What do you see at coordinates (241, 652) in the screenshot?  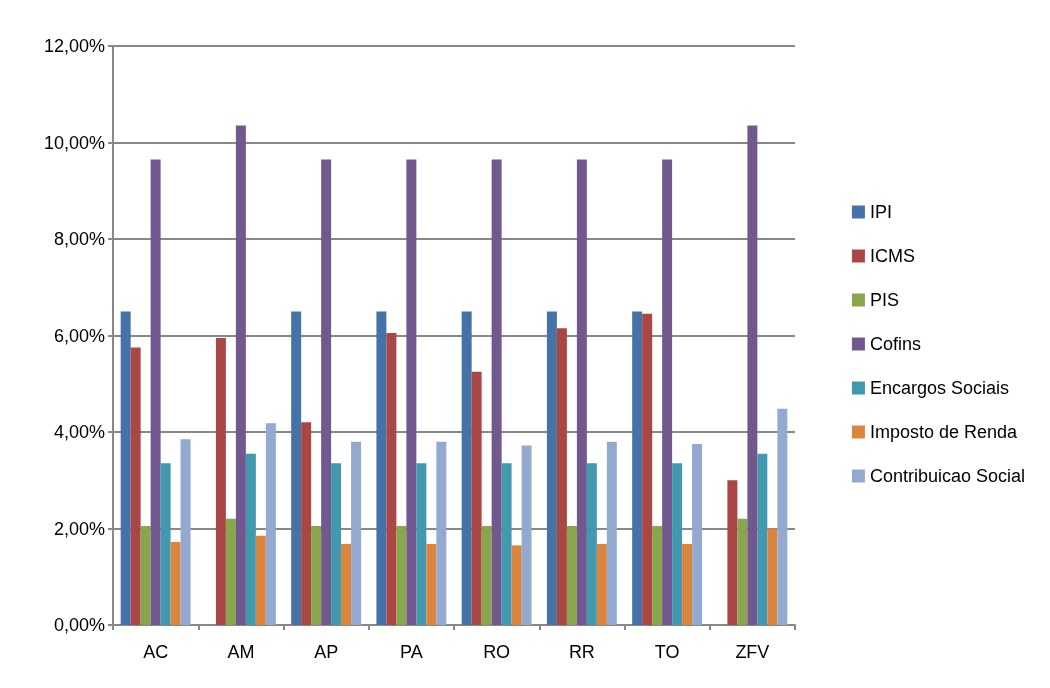 I see `x-tick-label: AM` at bounding box center [241, 652].